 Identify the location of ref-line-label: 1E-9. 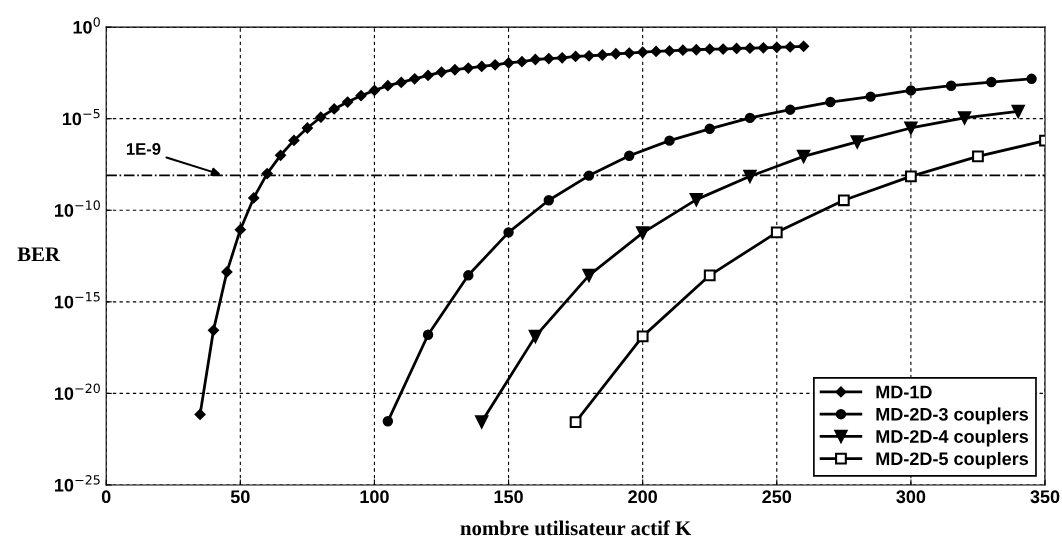
(143, 149).